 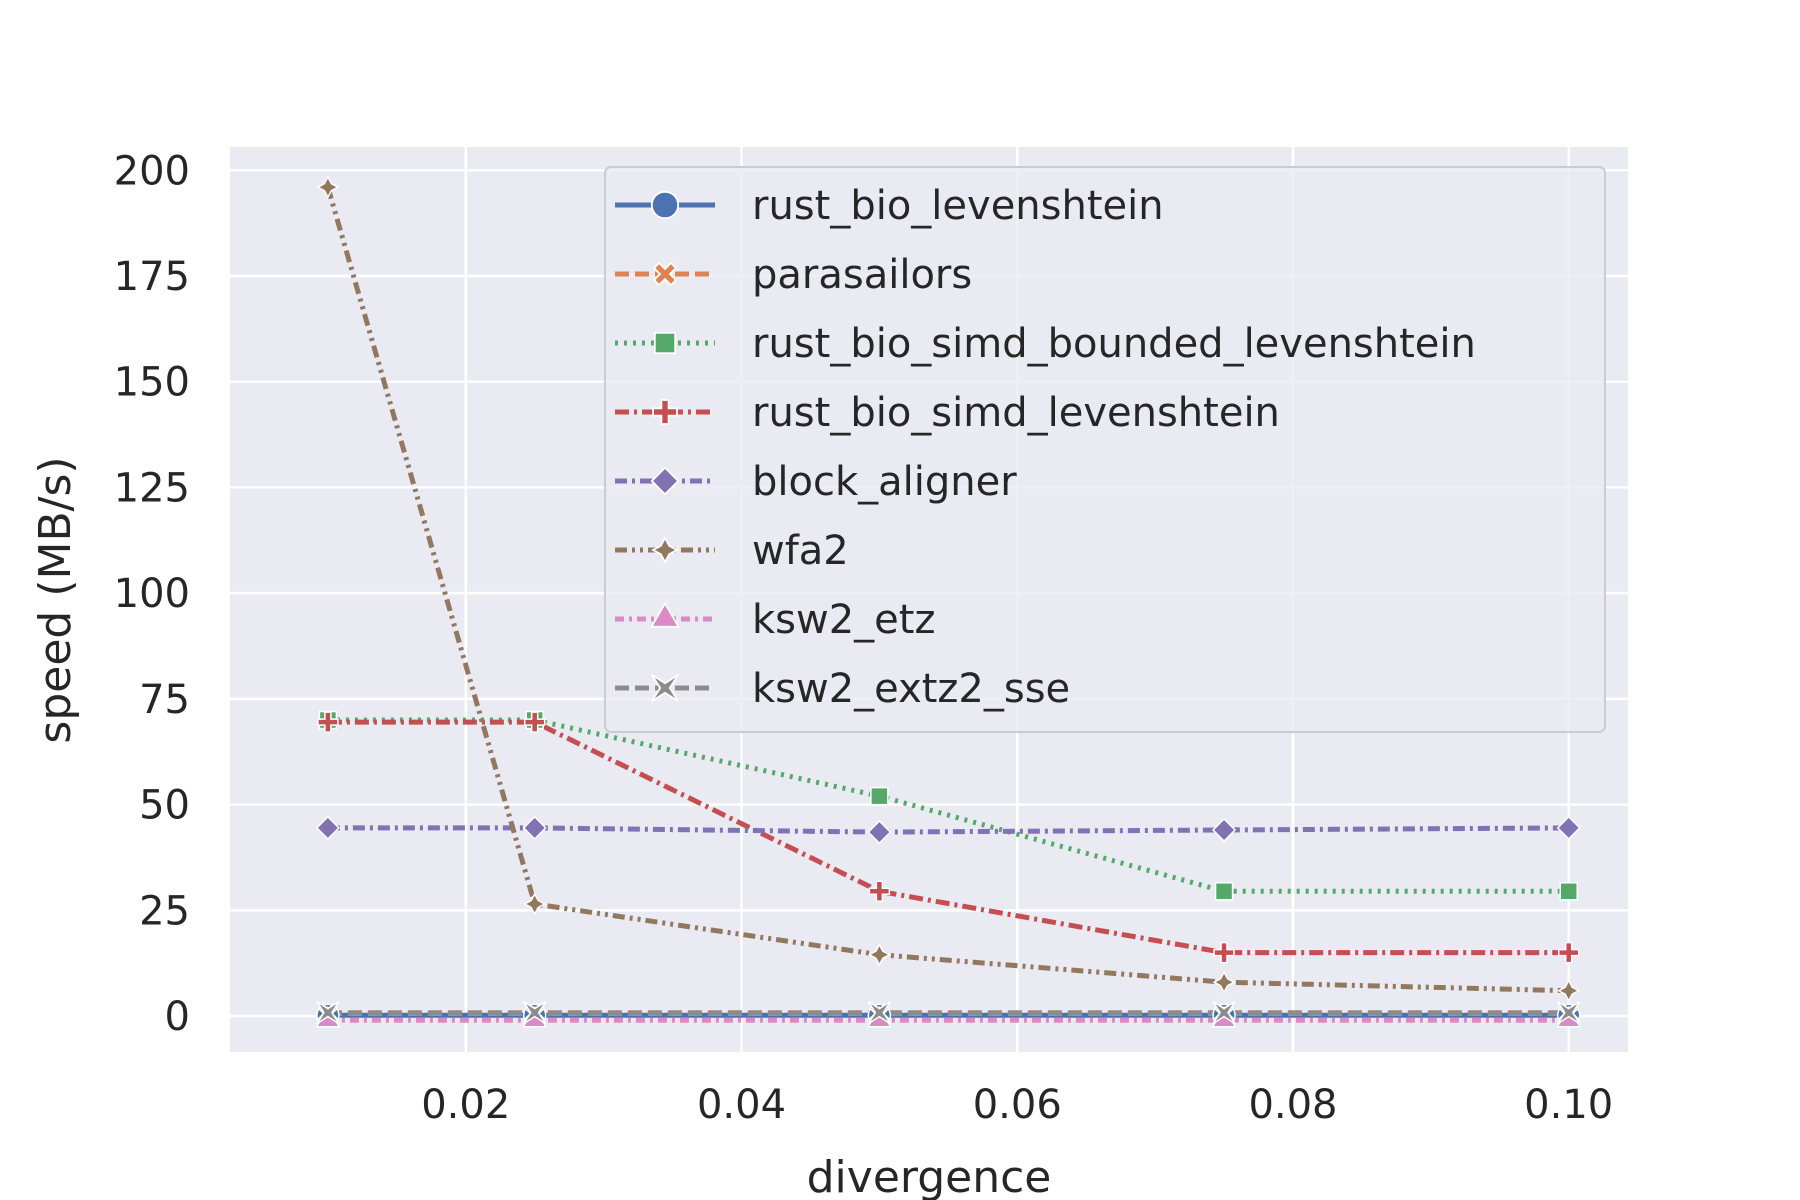 I want to click on y-tick-label: 0, so click(x=177, y=1017).